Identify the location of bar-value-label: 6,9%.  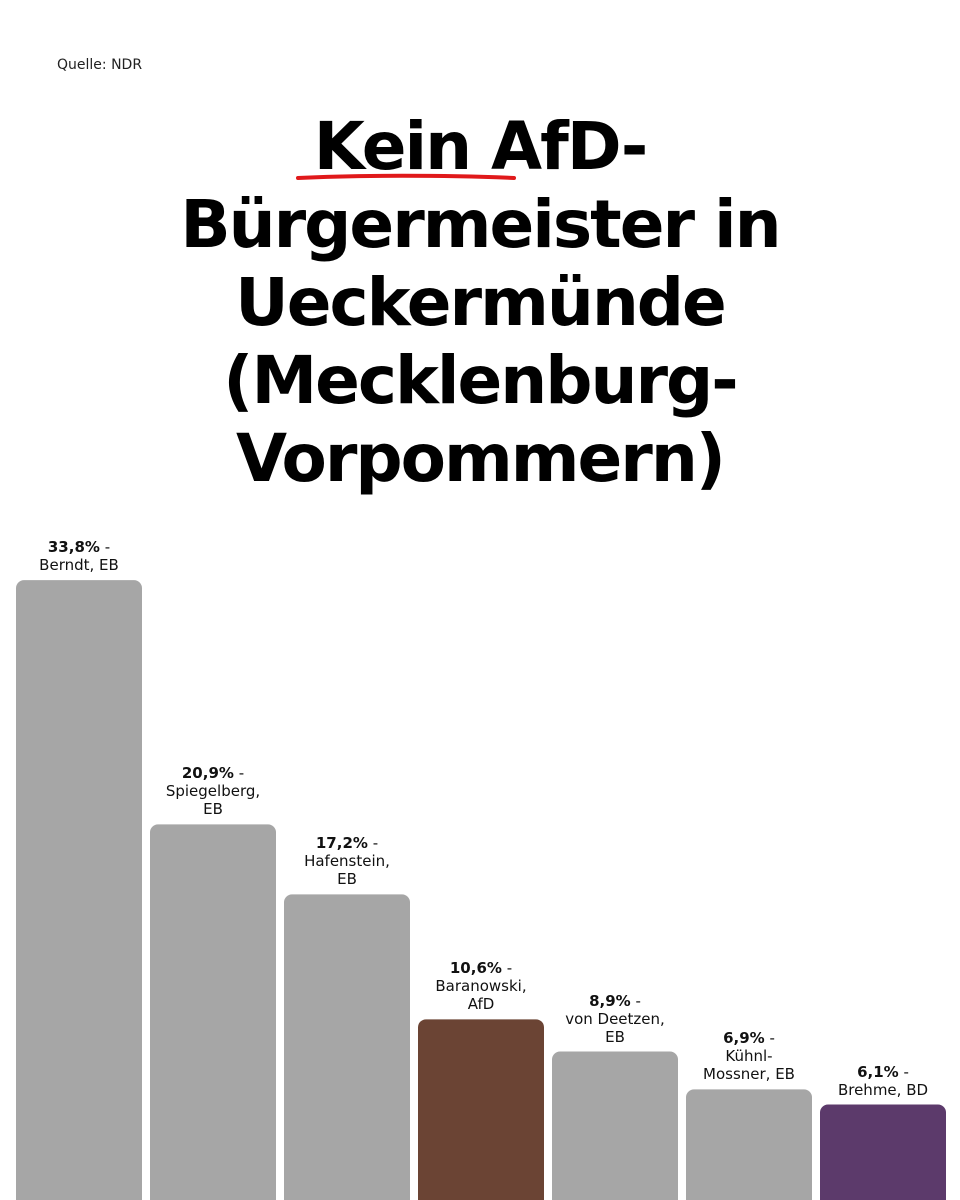
(744, 1038).